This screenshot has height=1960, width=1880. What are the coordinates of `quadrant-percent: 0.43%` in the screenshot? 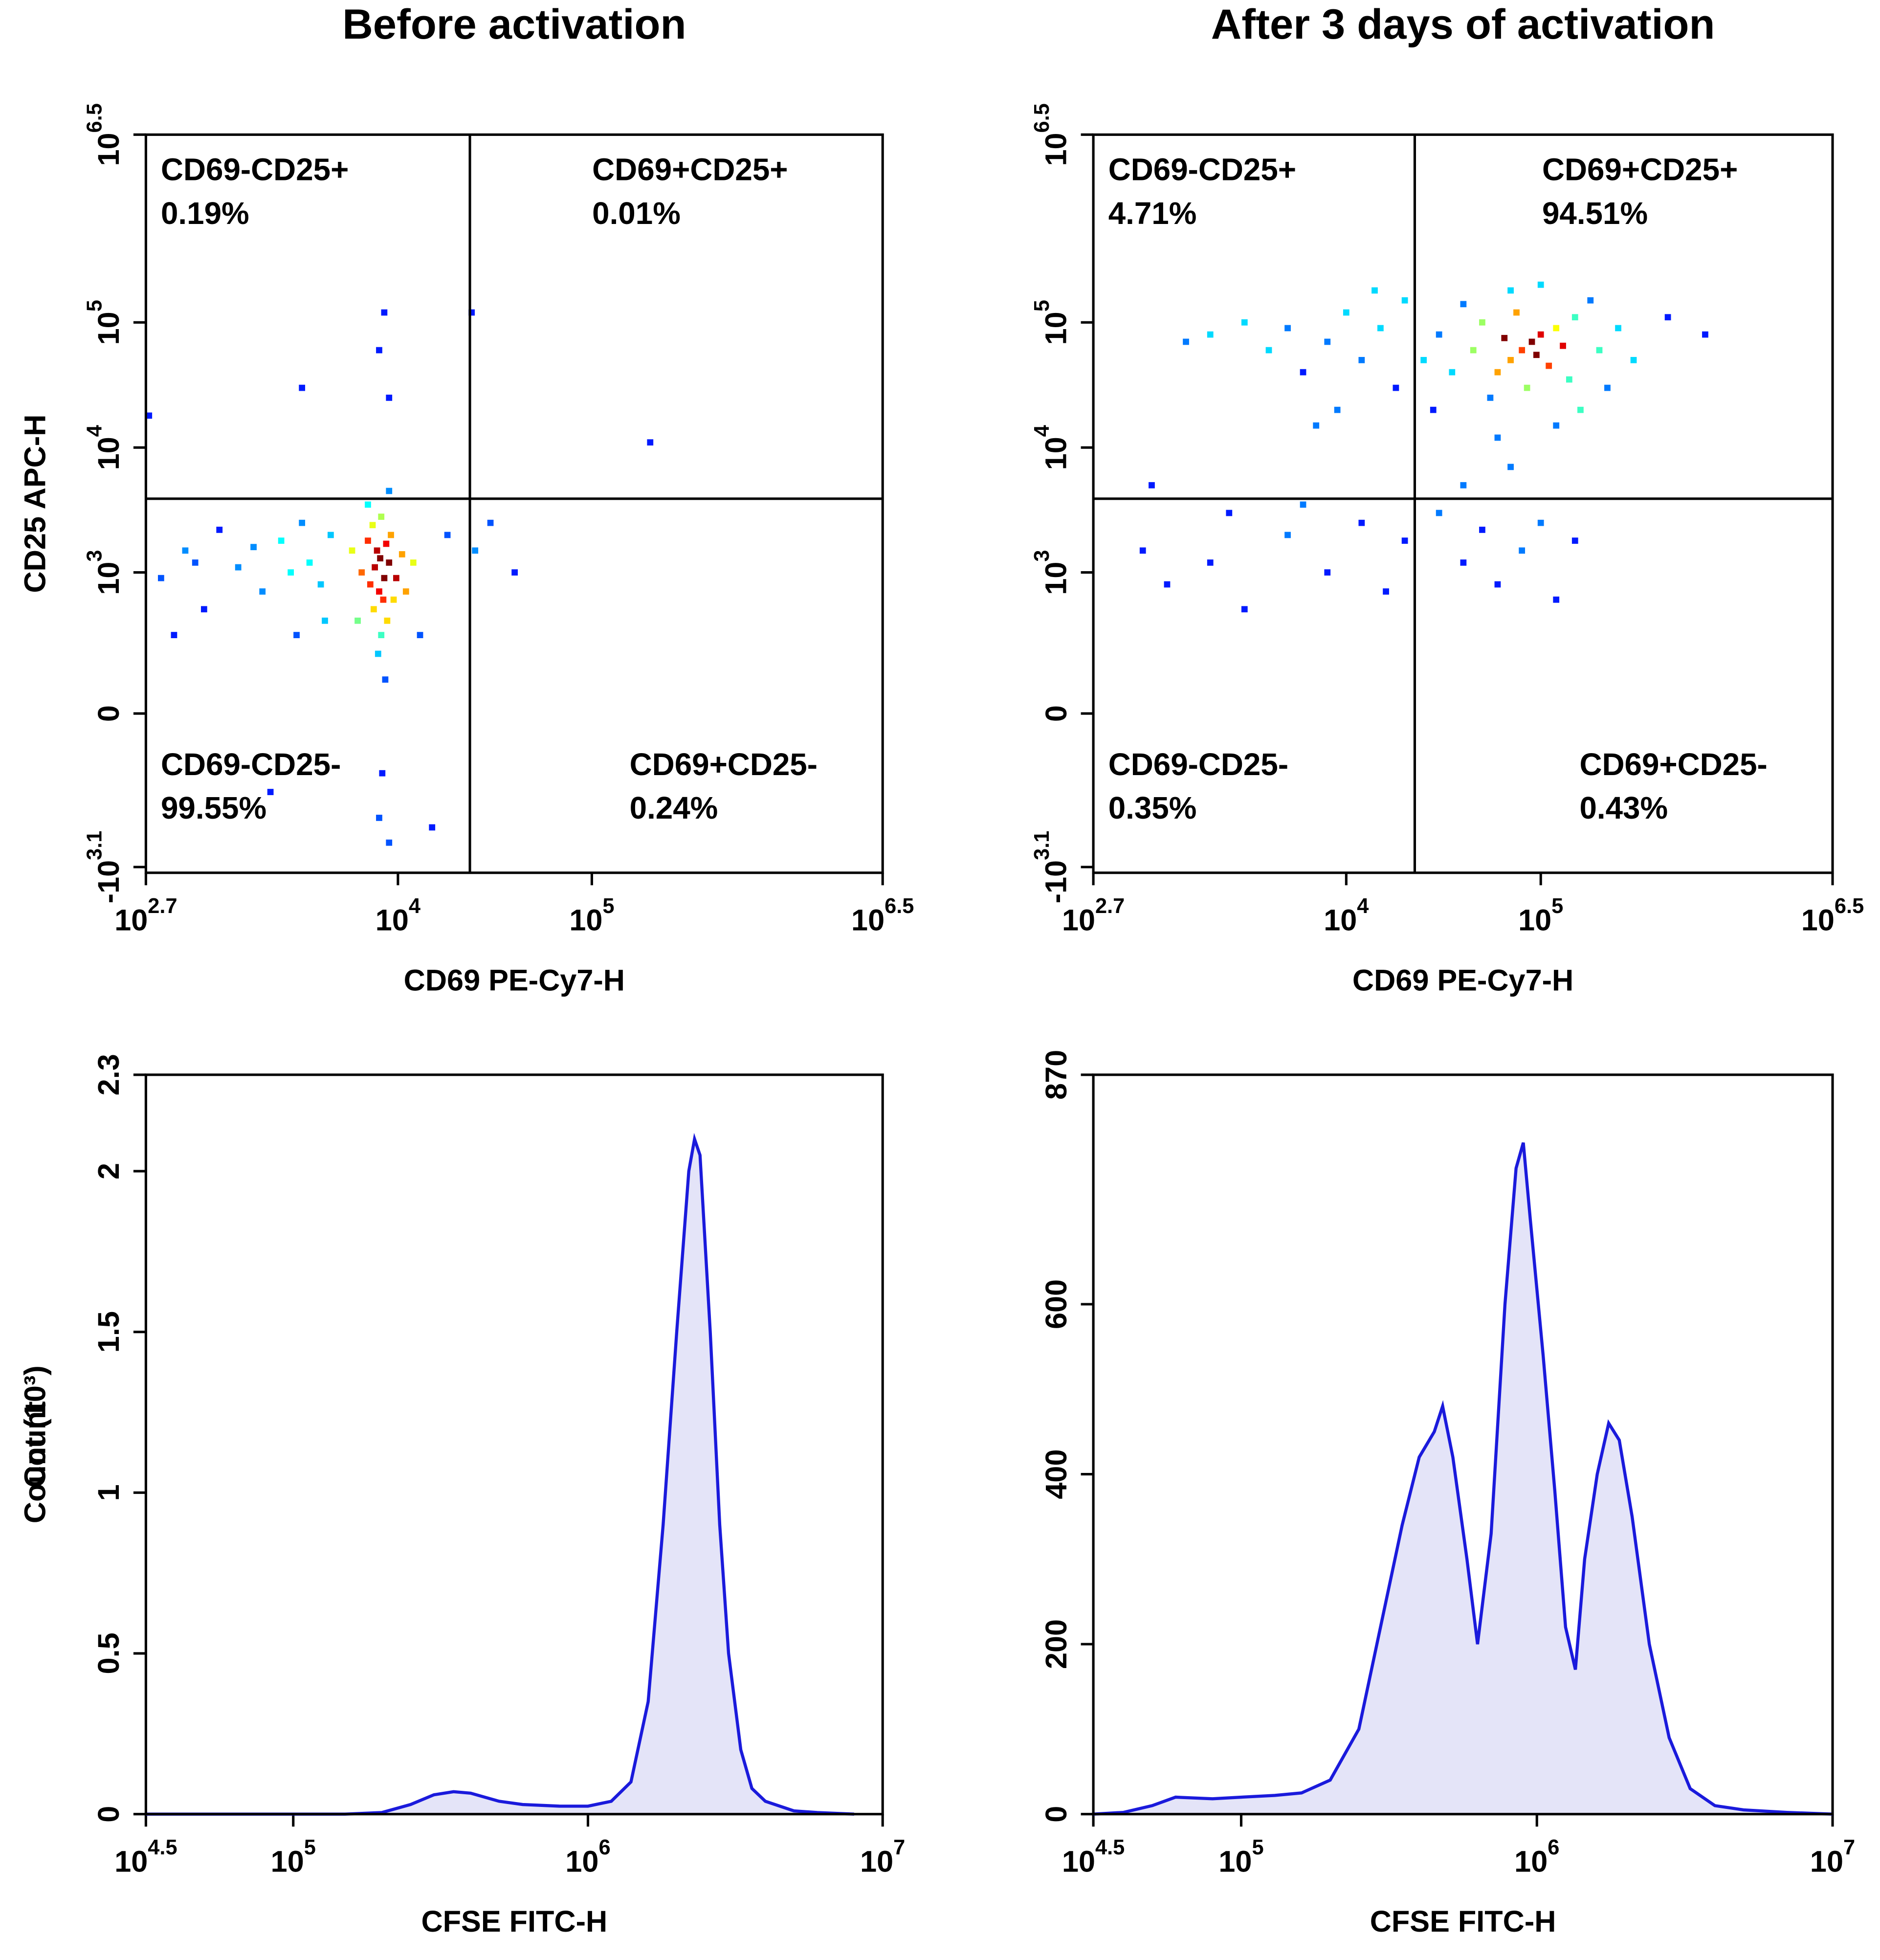 It's located at (1623, 807).